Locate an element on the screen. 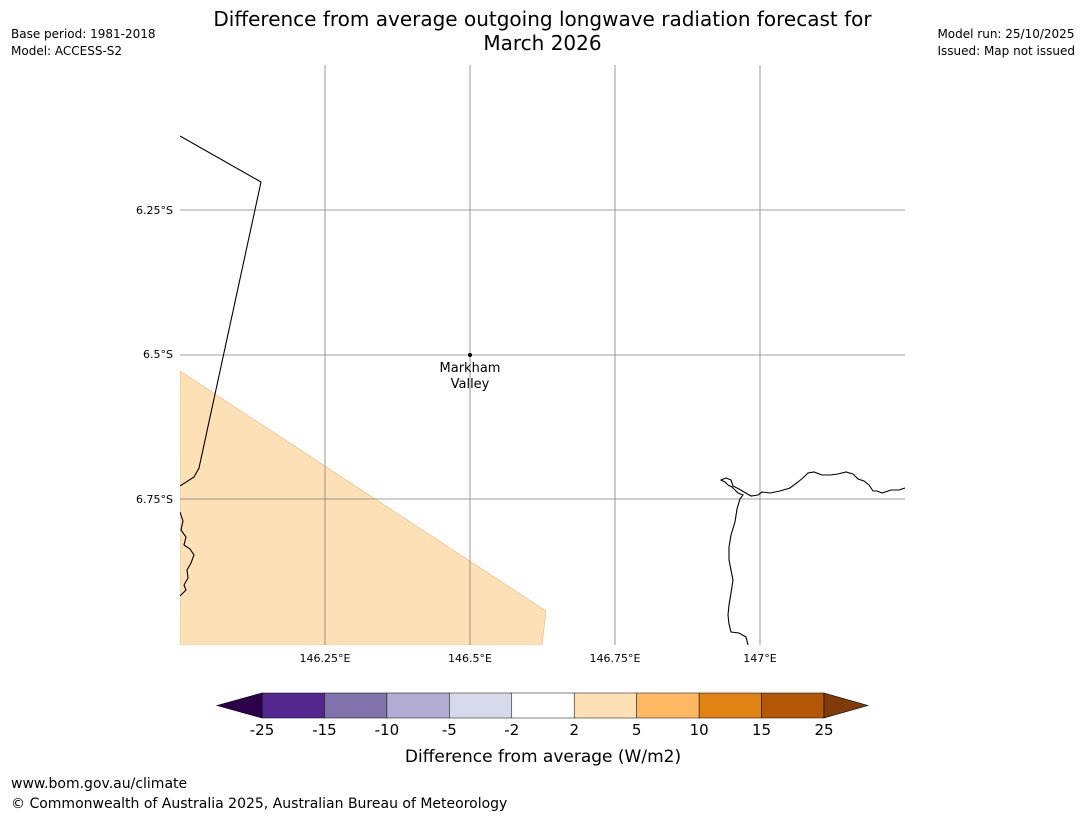 The image size is (1085, 816). base-period: Base period: 1981-2018 is located at coordinates (83, 34).